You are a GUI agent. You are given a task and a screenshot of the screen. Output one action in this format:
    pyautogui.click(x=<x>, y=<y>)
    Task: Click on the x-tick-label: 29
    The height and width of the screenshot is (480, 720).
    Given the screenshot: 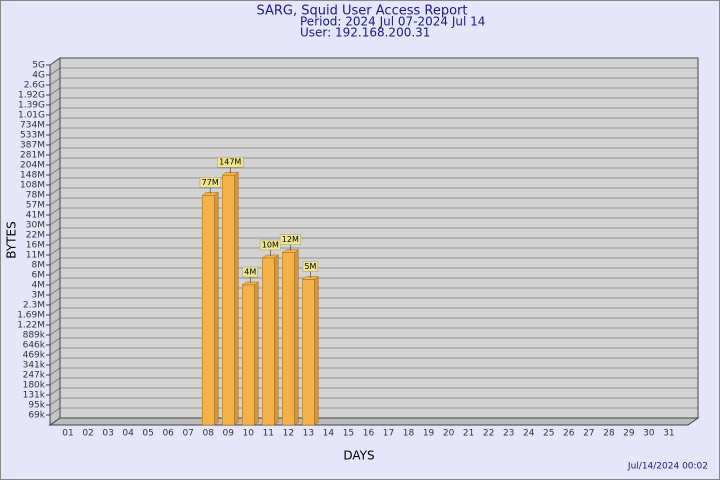 What is the action you would take?
    pyautogui.click(x=629, y=434)
    